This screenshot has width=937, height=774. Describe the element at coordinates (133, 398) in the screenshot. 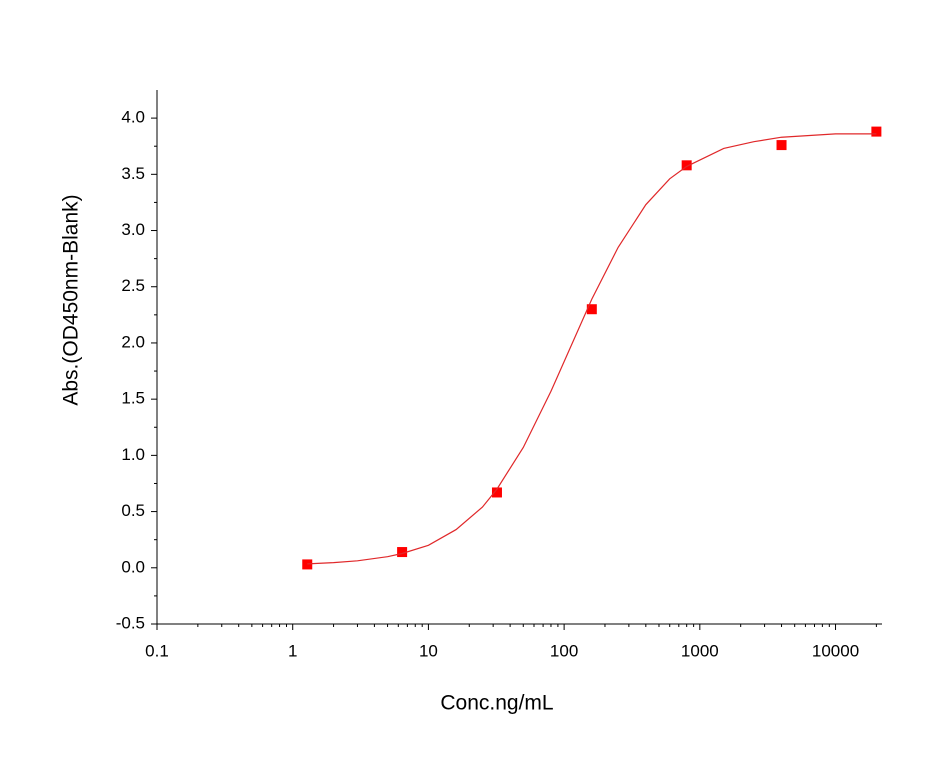

I see `y-tick-label: 1.5` at that location.